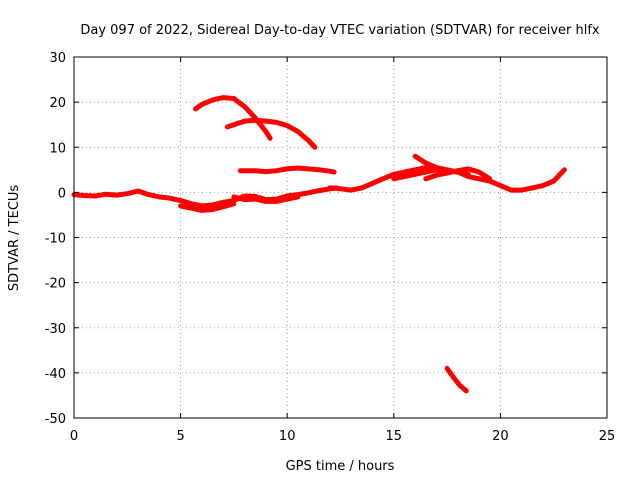 This screenshot has width=640, height=480. Describe the element at coordinates (500, 436) in the screenshot. I see `x-tick-label: 20` at that location.